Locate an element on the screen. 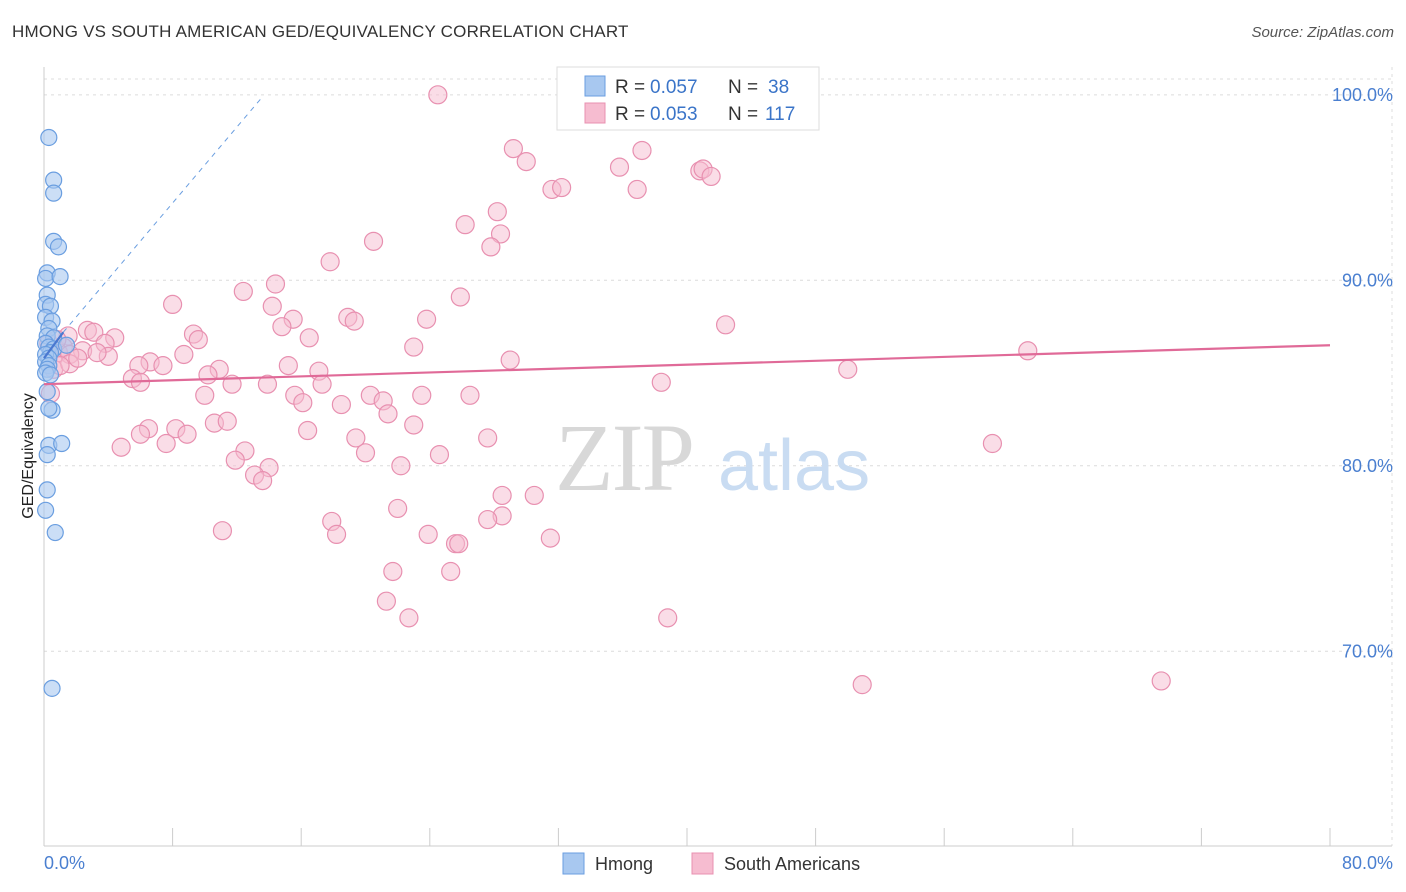  south-americans-trend-line is located at coordinates (687, 365).